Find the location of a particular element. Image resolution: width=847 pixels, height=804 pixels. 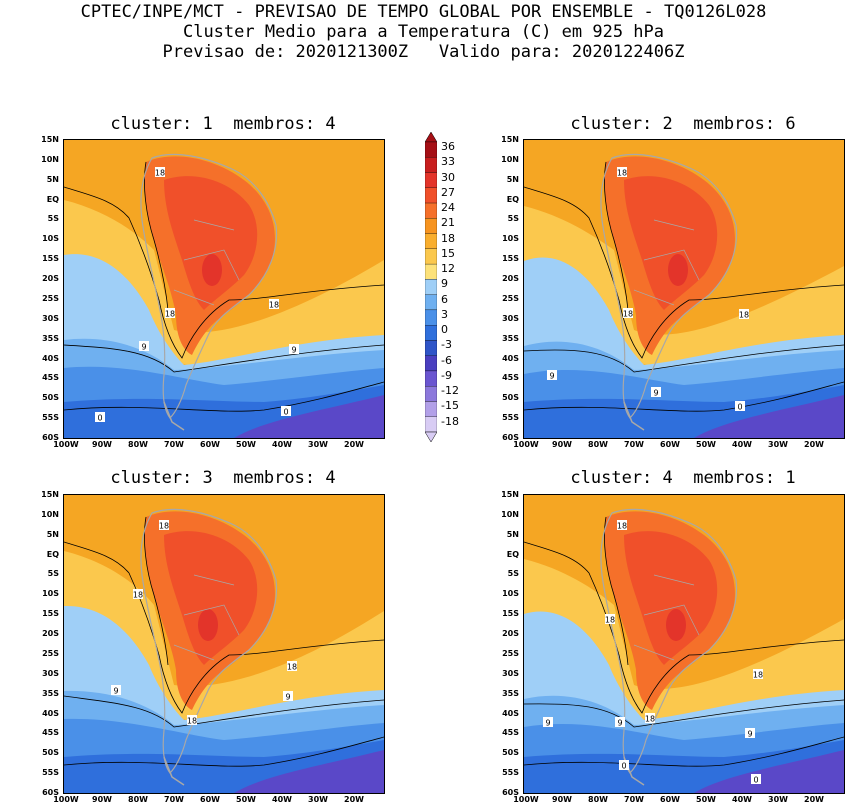

map-svg: 18 18 18 18 9 9 9 0 0 is located at coordinates (684, 644).